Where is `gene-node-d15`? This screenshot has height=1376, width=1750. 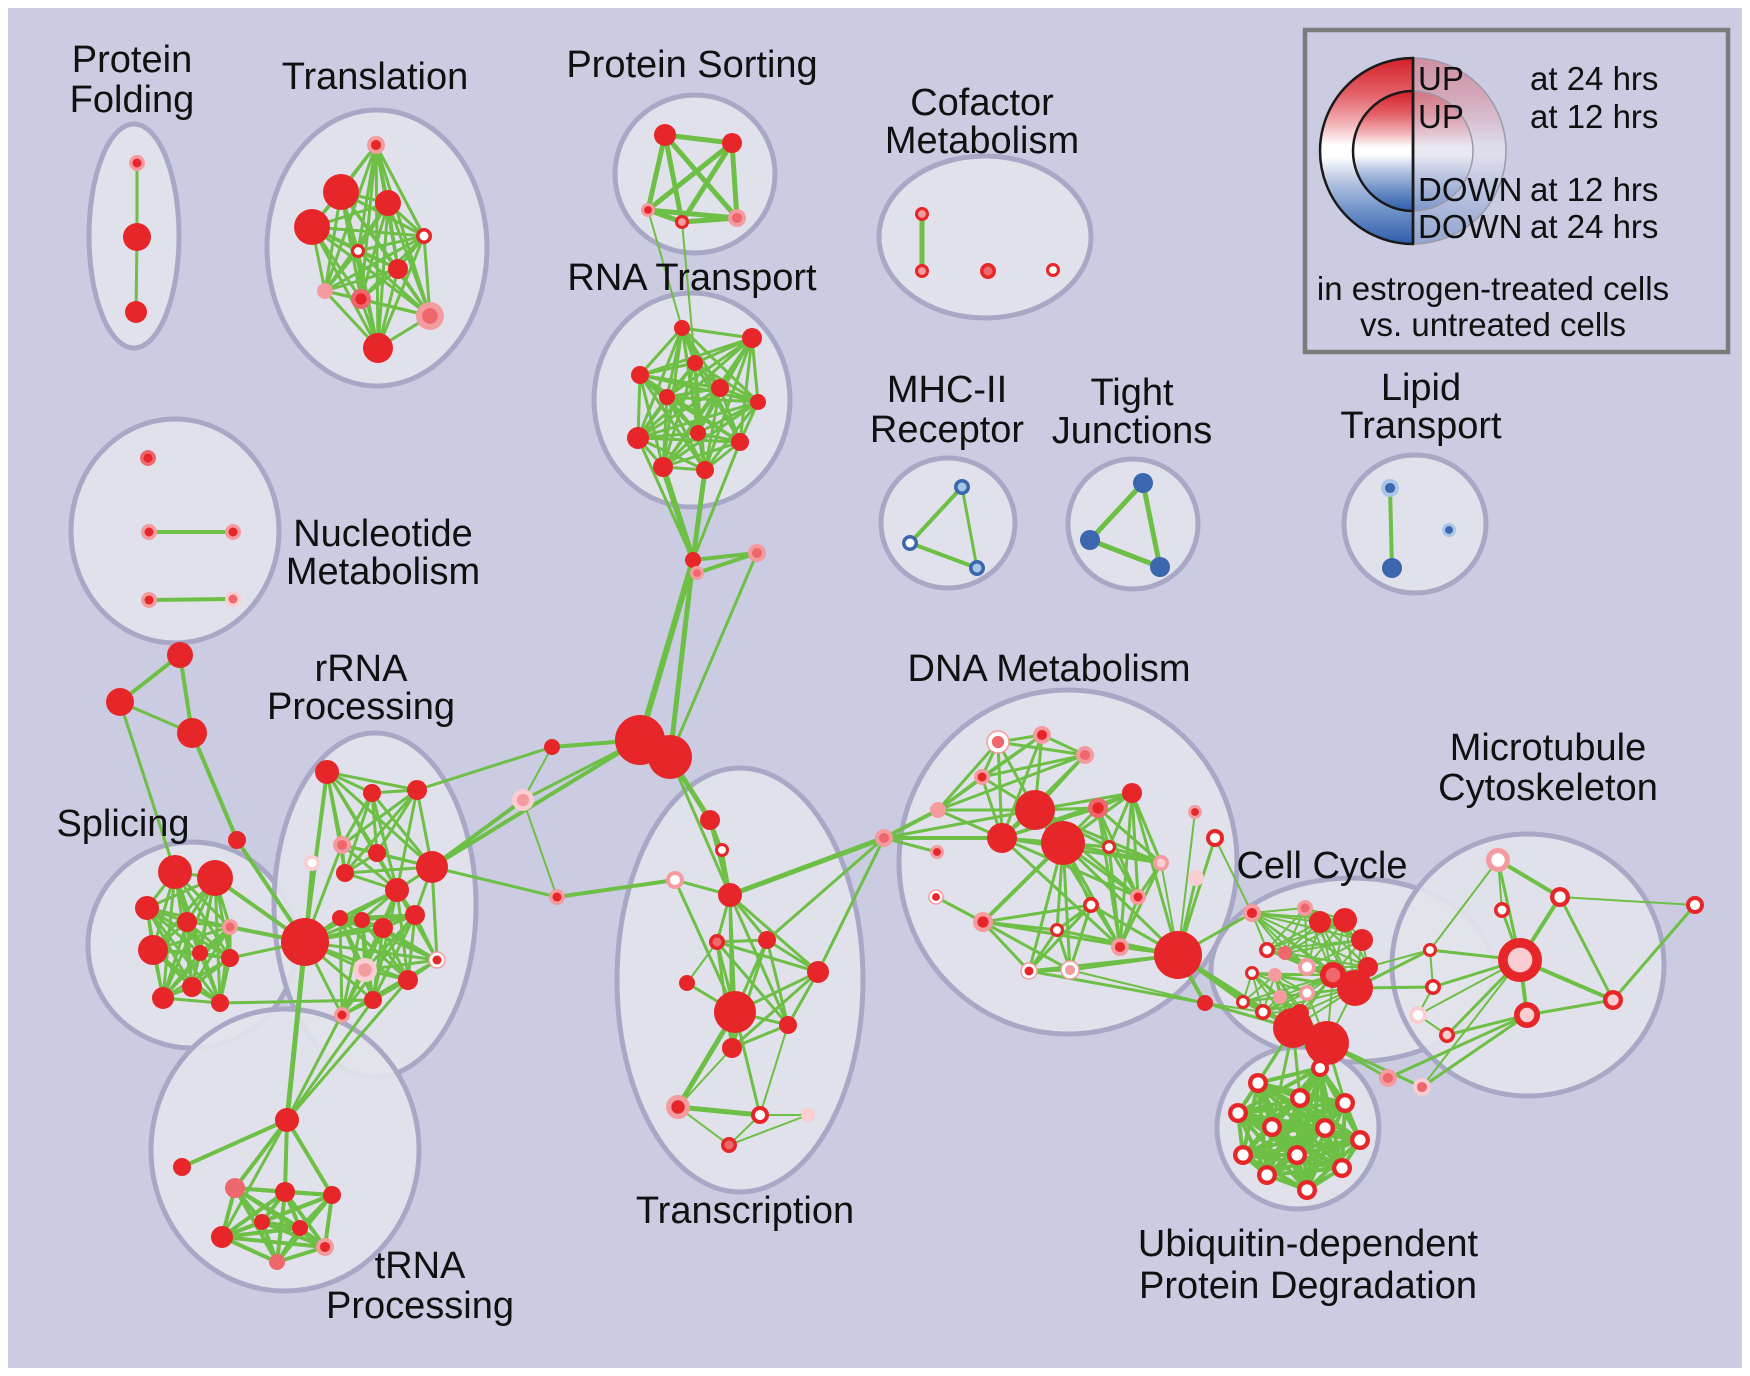 gene-node-d15 is located at coordinates (936, 897).